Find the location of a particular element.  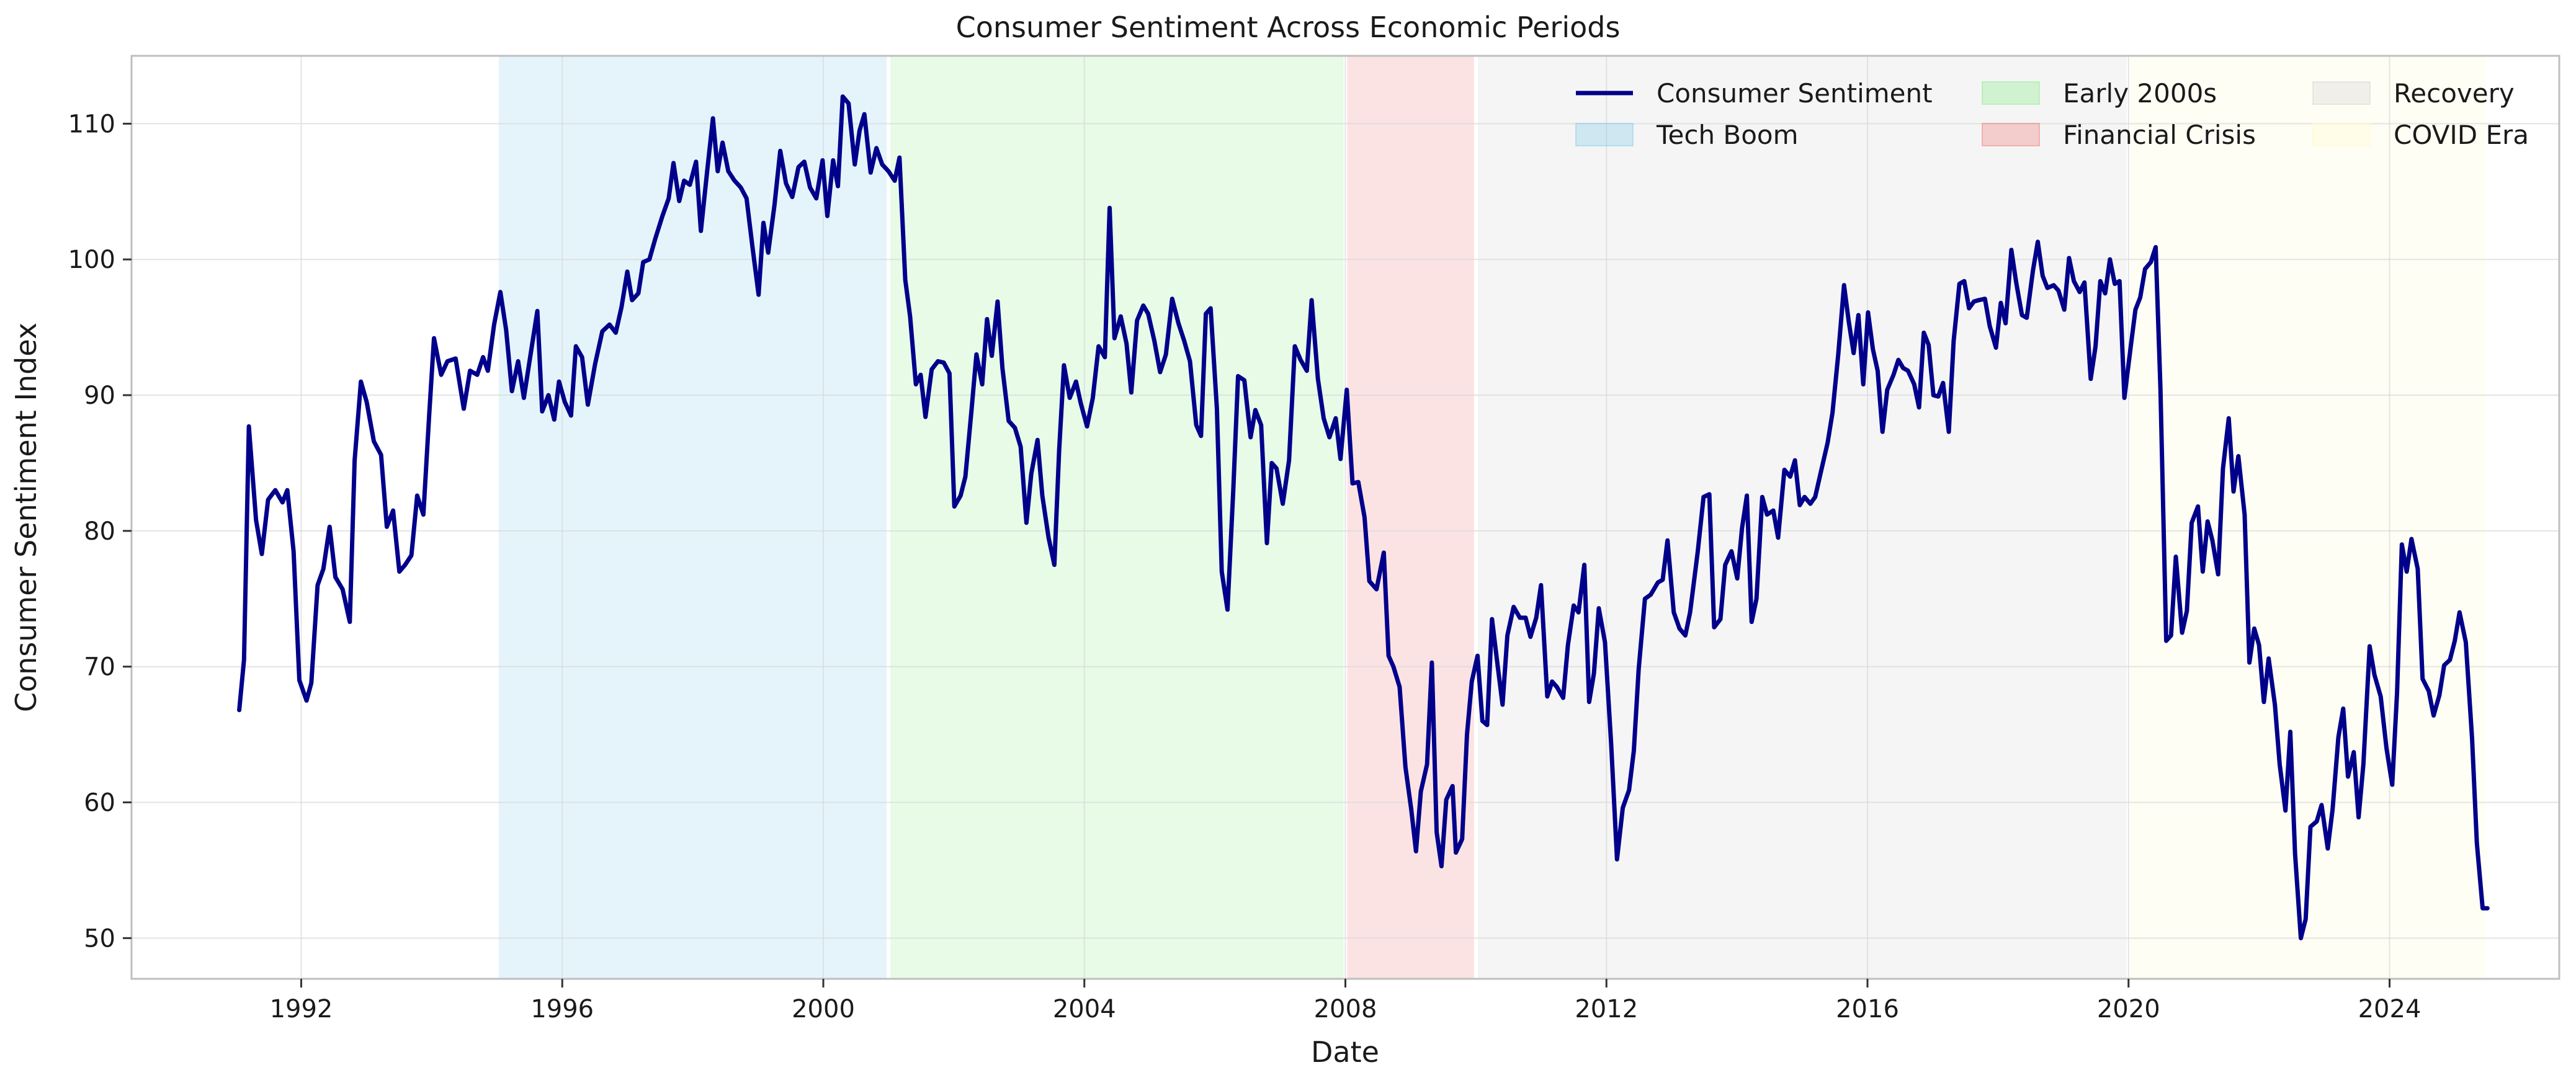

y-axis: 50 60 70 80 90 100 110 is located at coordinates (100, 531).